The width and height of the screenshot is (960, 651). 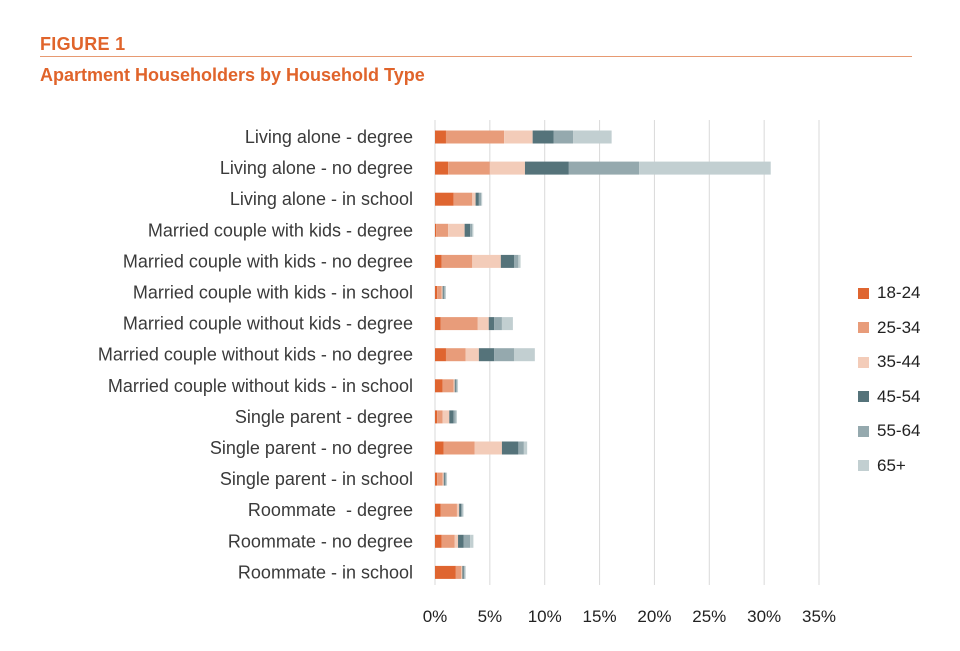 What do you see at coordinates (899, 293) in the screenshot?
I see `legend-label: 18-24` at bounding box center [899, 293].